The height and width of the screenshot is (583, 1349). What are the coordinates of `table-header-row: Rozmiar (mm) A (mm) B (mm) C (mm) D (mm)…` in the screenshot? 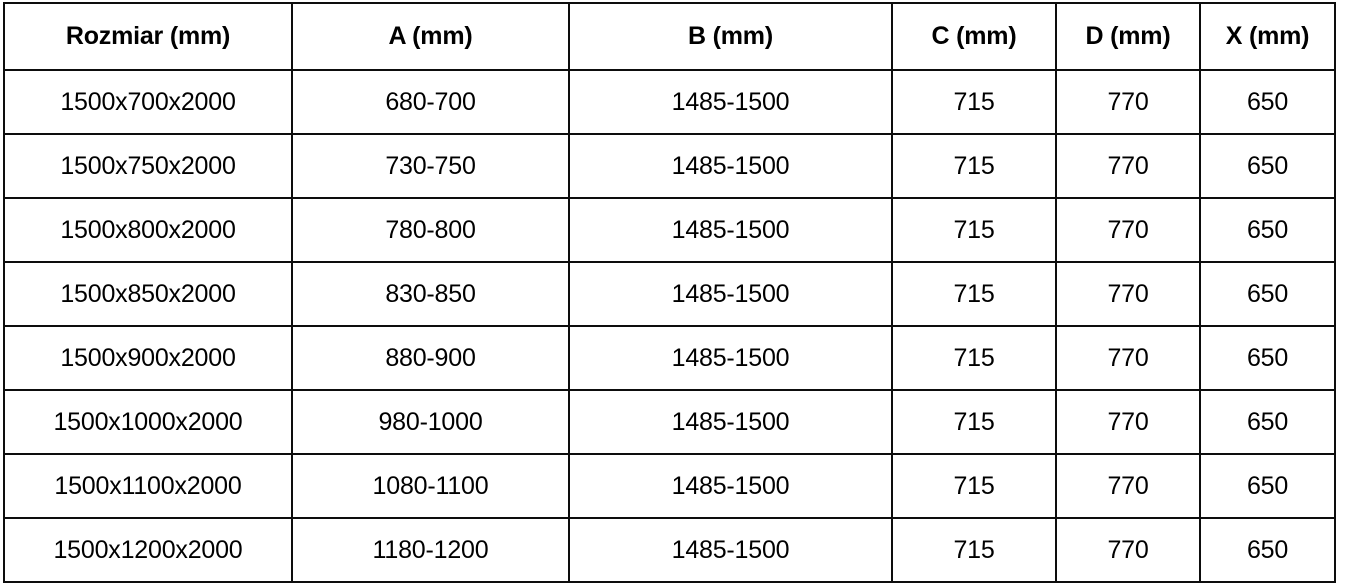 It's located at (669, 36).